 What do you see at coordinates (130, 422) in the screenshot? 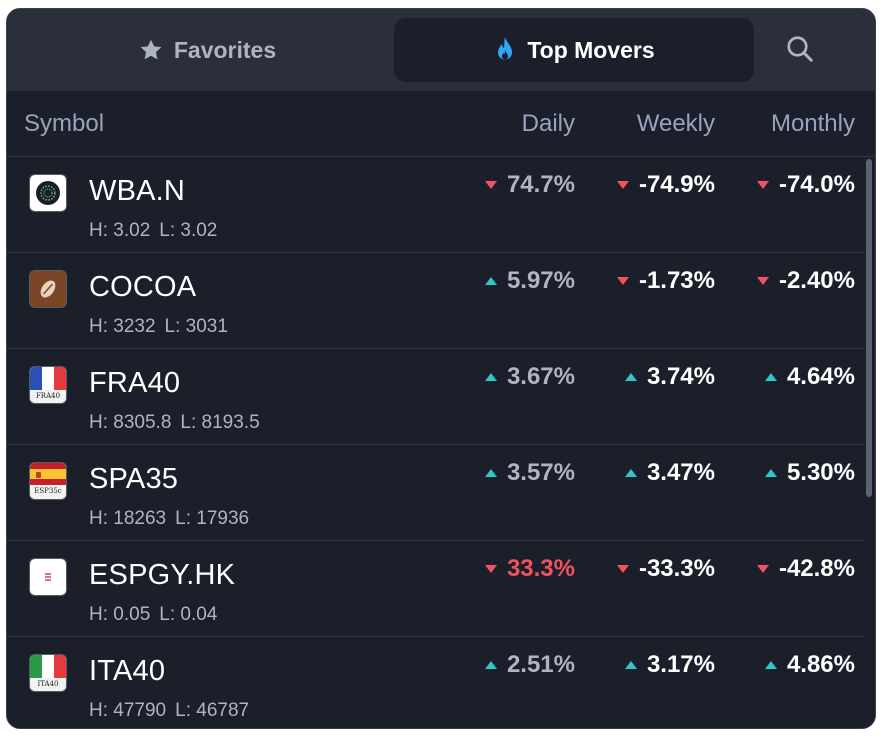
I see `high-value: H: 8305.8` at bounding box center [130, 422].